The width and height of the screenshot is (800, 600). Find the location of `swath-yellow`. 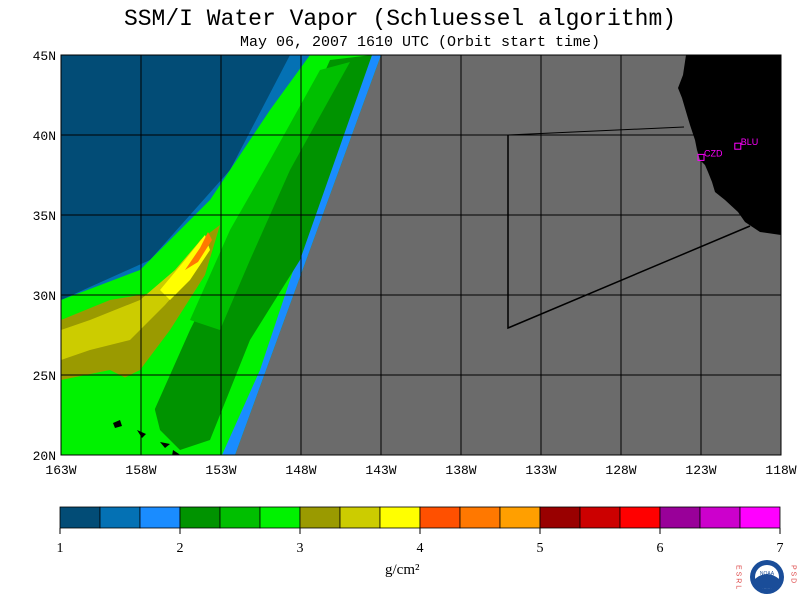

swath-yellow is located at coordinates (185, 267).